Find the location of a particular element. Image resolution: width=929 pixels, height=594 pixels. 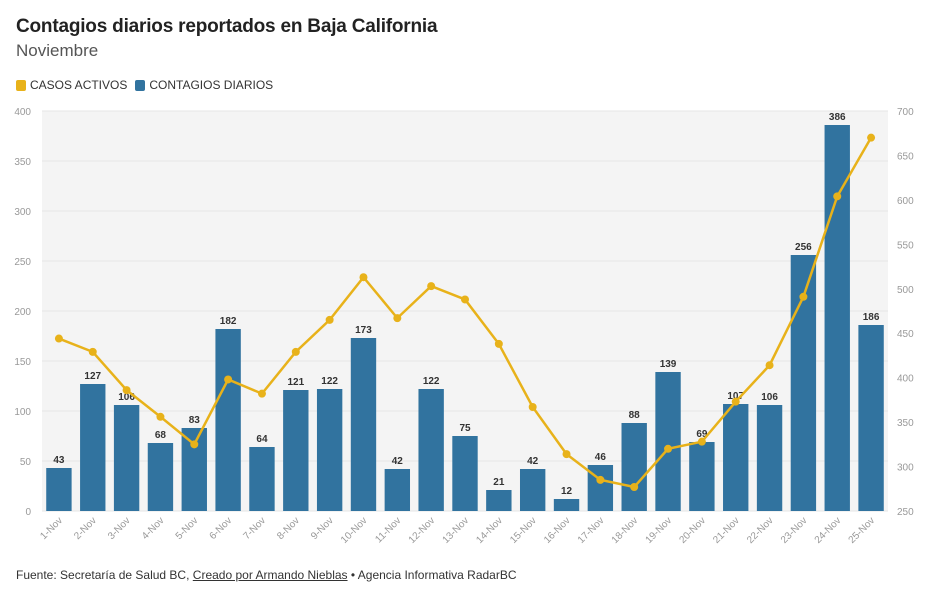

bar-data-label: 12 is located at coordinates (567, 491).